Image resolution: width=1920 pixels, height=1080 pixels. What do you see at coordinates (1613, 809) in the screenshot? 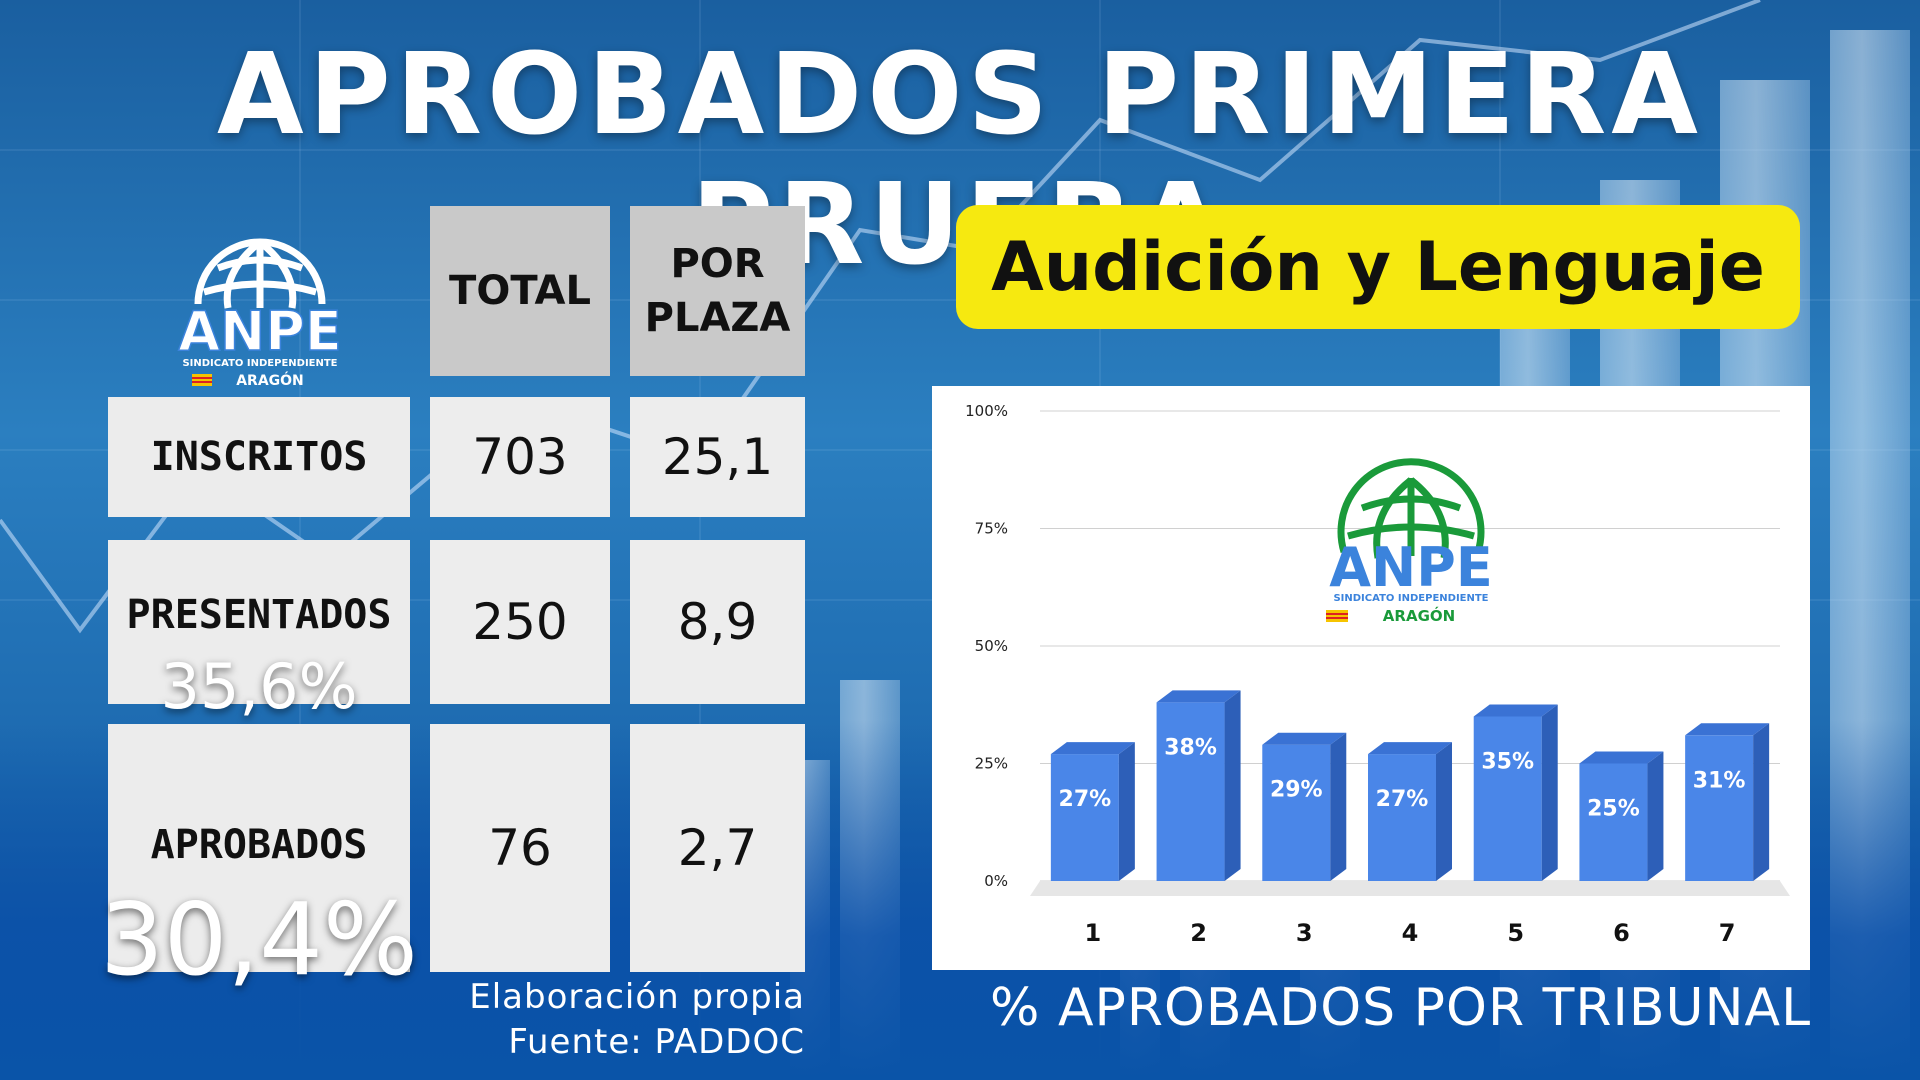
I see `data-label: 25%` at bounding box center [1613, 809].